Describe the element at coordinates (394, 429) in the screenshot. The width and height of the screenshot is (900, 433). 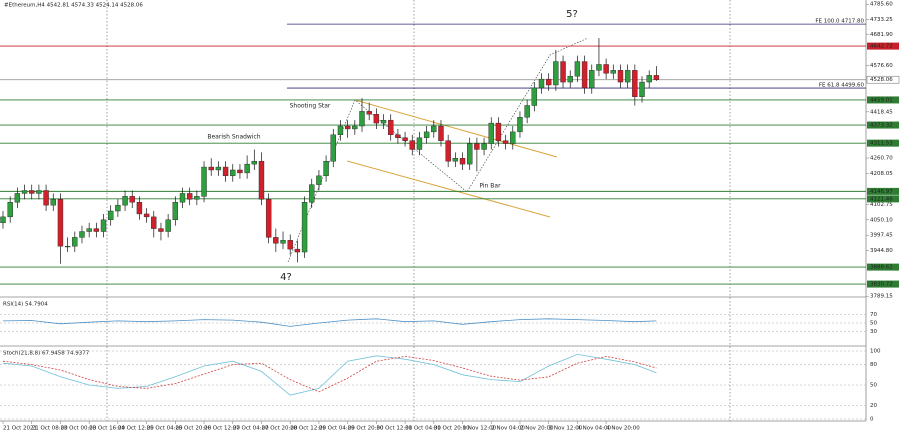
I see `x-tick-label: 30 Oct 12:00` at that location.